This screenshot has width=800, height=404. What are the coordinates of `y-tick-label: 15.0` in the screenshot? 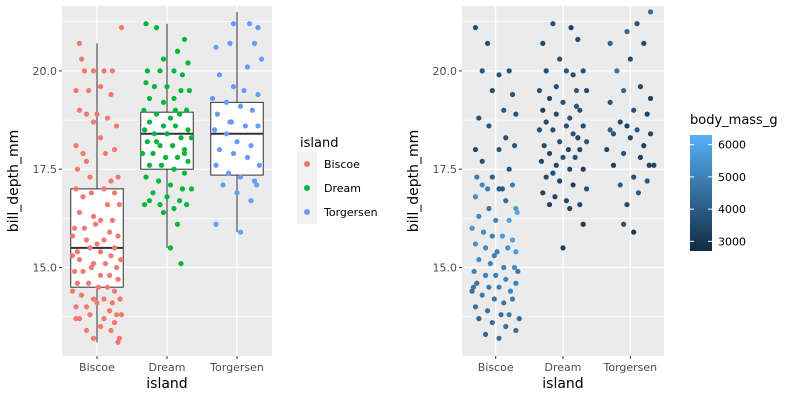 It's located at (45, 268).